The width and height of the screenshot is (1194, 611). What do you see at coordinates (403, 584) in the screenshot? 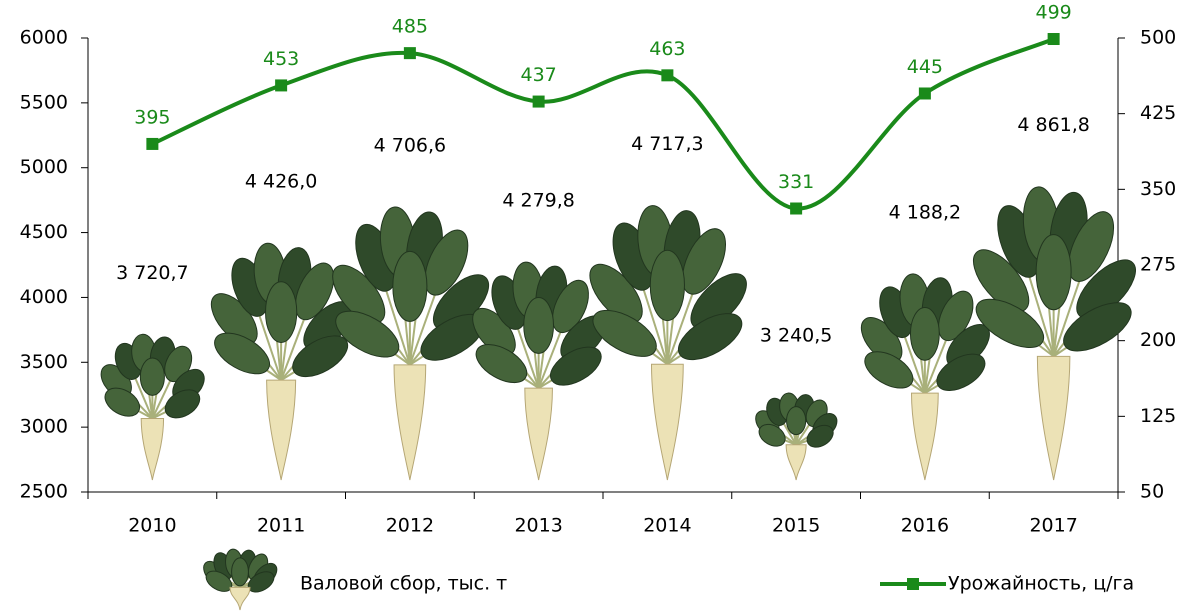
I see `legend-label: Валовой сбор, тыс. т` at bounding box center [403, 584].